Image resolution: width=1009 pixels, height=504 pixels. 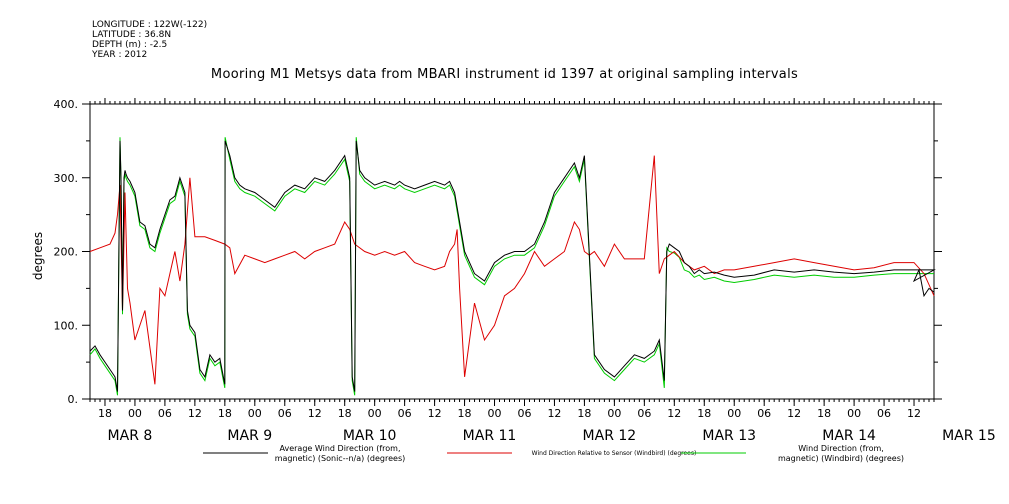 I want to click on metadata-latitude: LATITUDE : 36.8N, so click(x=132, y=35).